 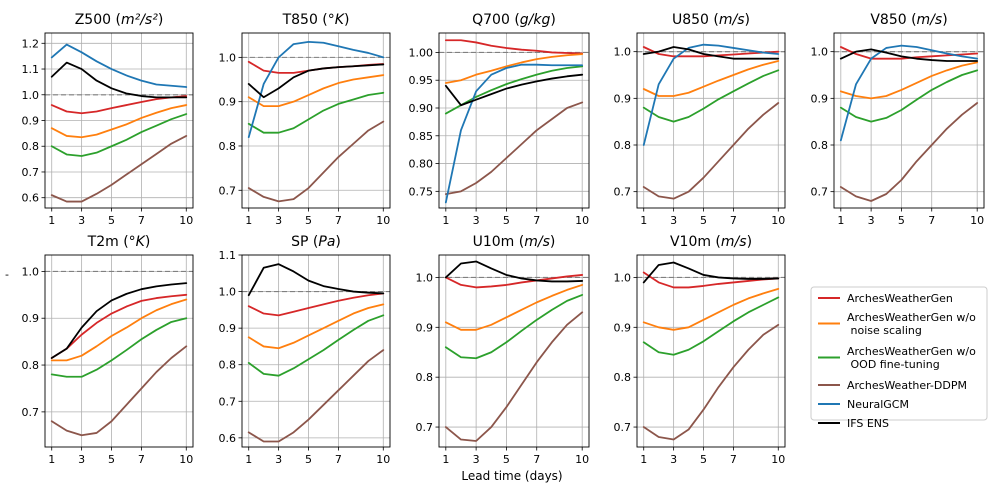 What do you see at coordinates (868, 423) in the screenshot?
I see `legend-label: IFS ENS` at bounding box center [868, 423].